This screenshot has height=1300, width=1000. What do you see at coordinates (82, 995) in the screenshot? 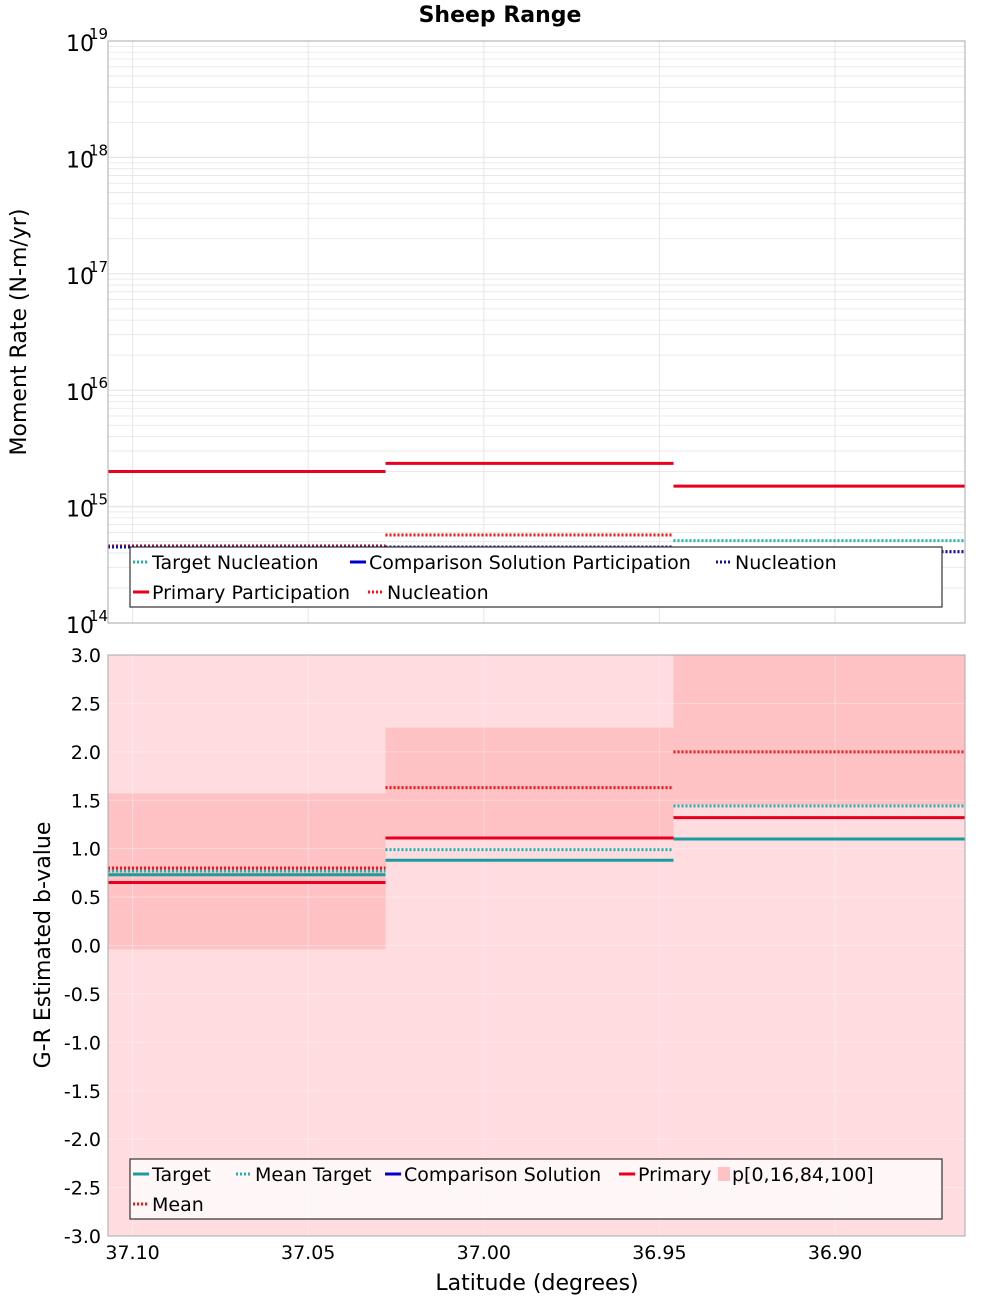
I see `y-tick-label: -0.5` at bounding box center [82, 995].